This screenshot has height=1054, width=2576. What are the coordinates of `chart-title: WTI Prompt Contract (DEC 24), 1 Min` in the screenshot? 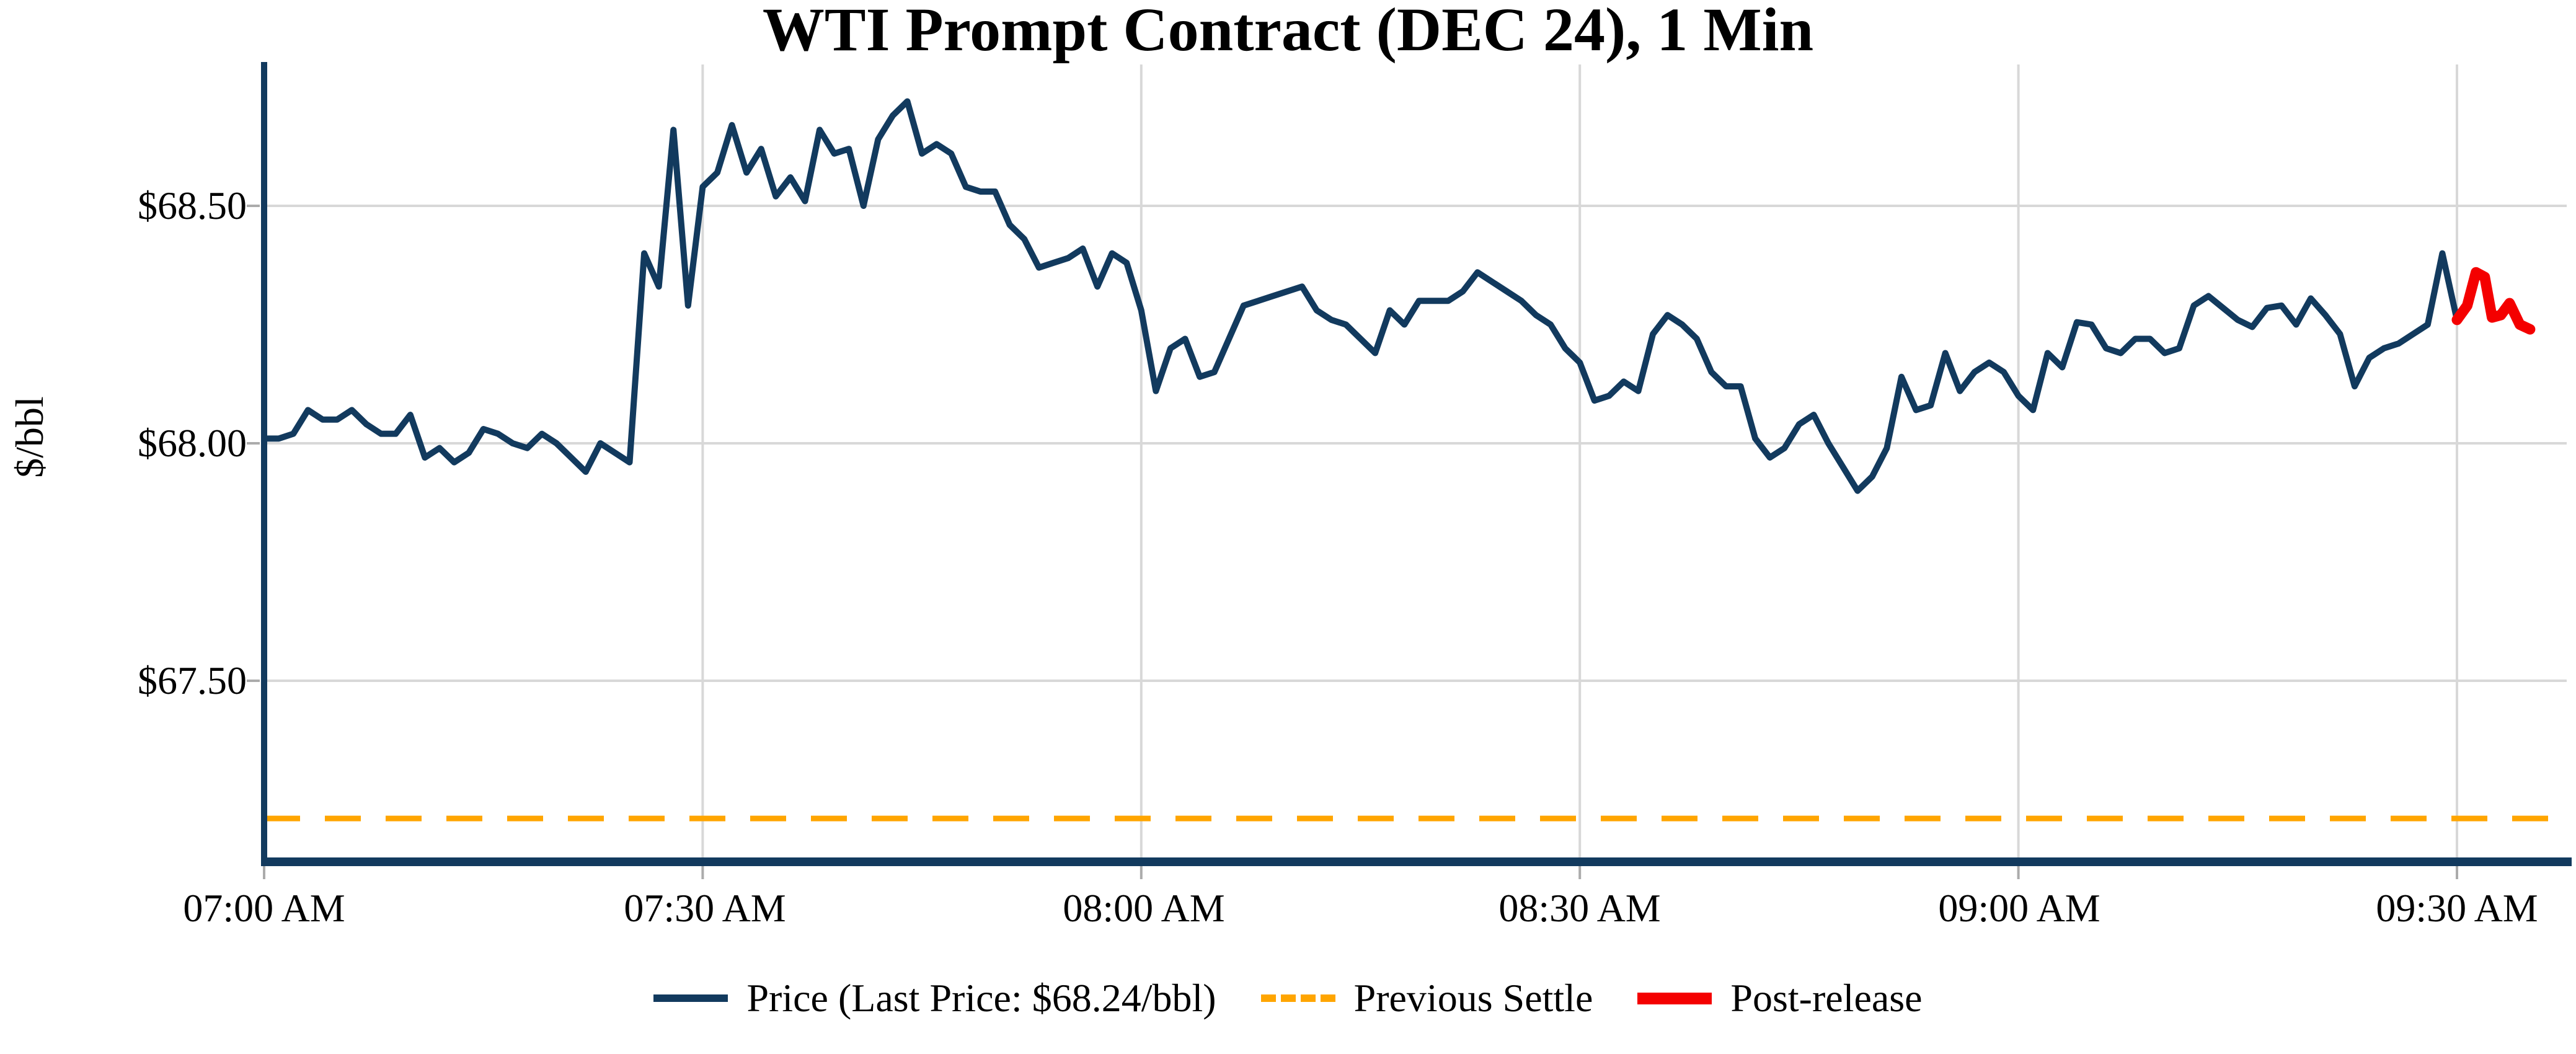 It's located at (1288, 32).